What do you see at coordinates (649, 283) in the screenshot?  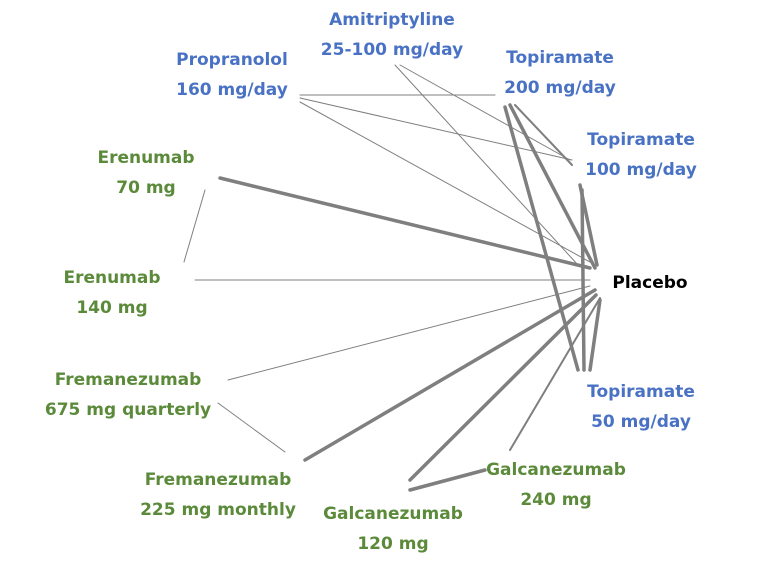 I see `node-label: Placebo` at bounding box center [649, 283].